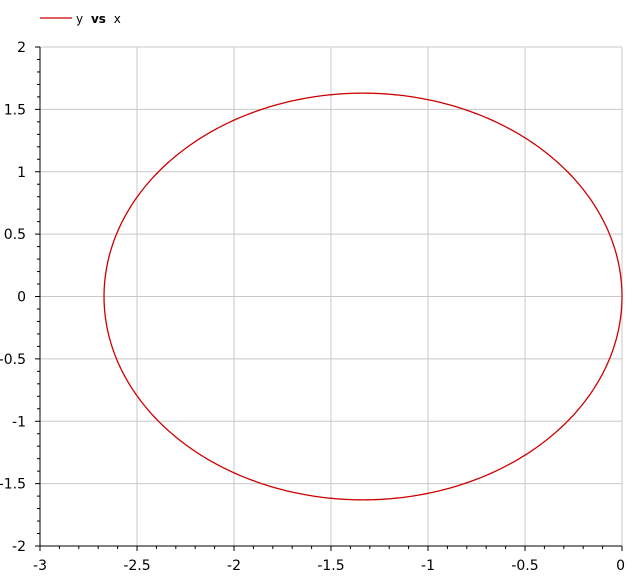 The image size is (641, 582). Describe the element at coordinates (15, 110) in the screenshot. I see `y-tick-label: 1.5` at that location.